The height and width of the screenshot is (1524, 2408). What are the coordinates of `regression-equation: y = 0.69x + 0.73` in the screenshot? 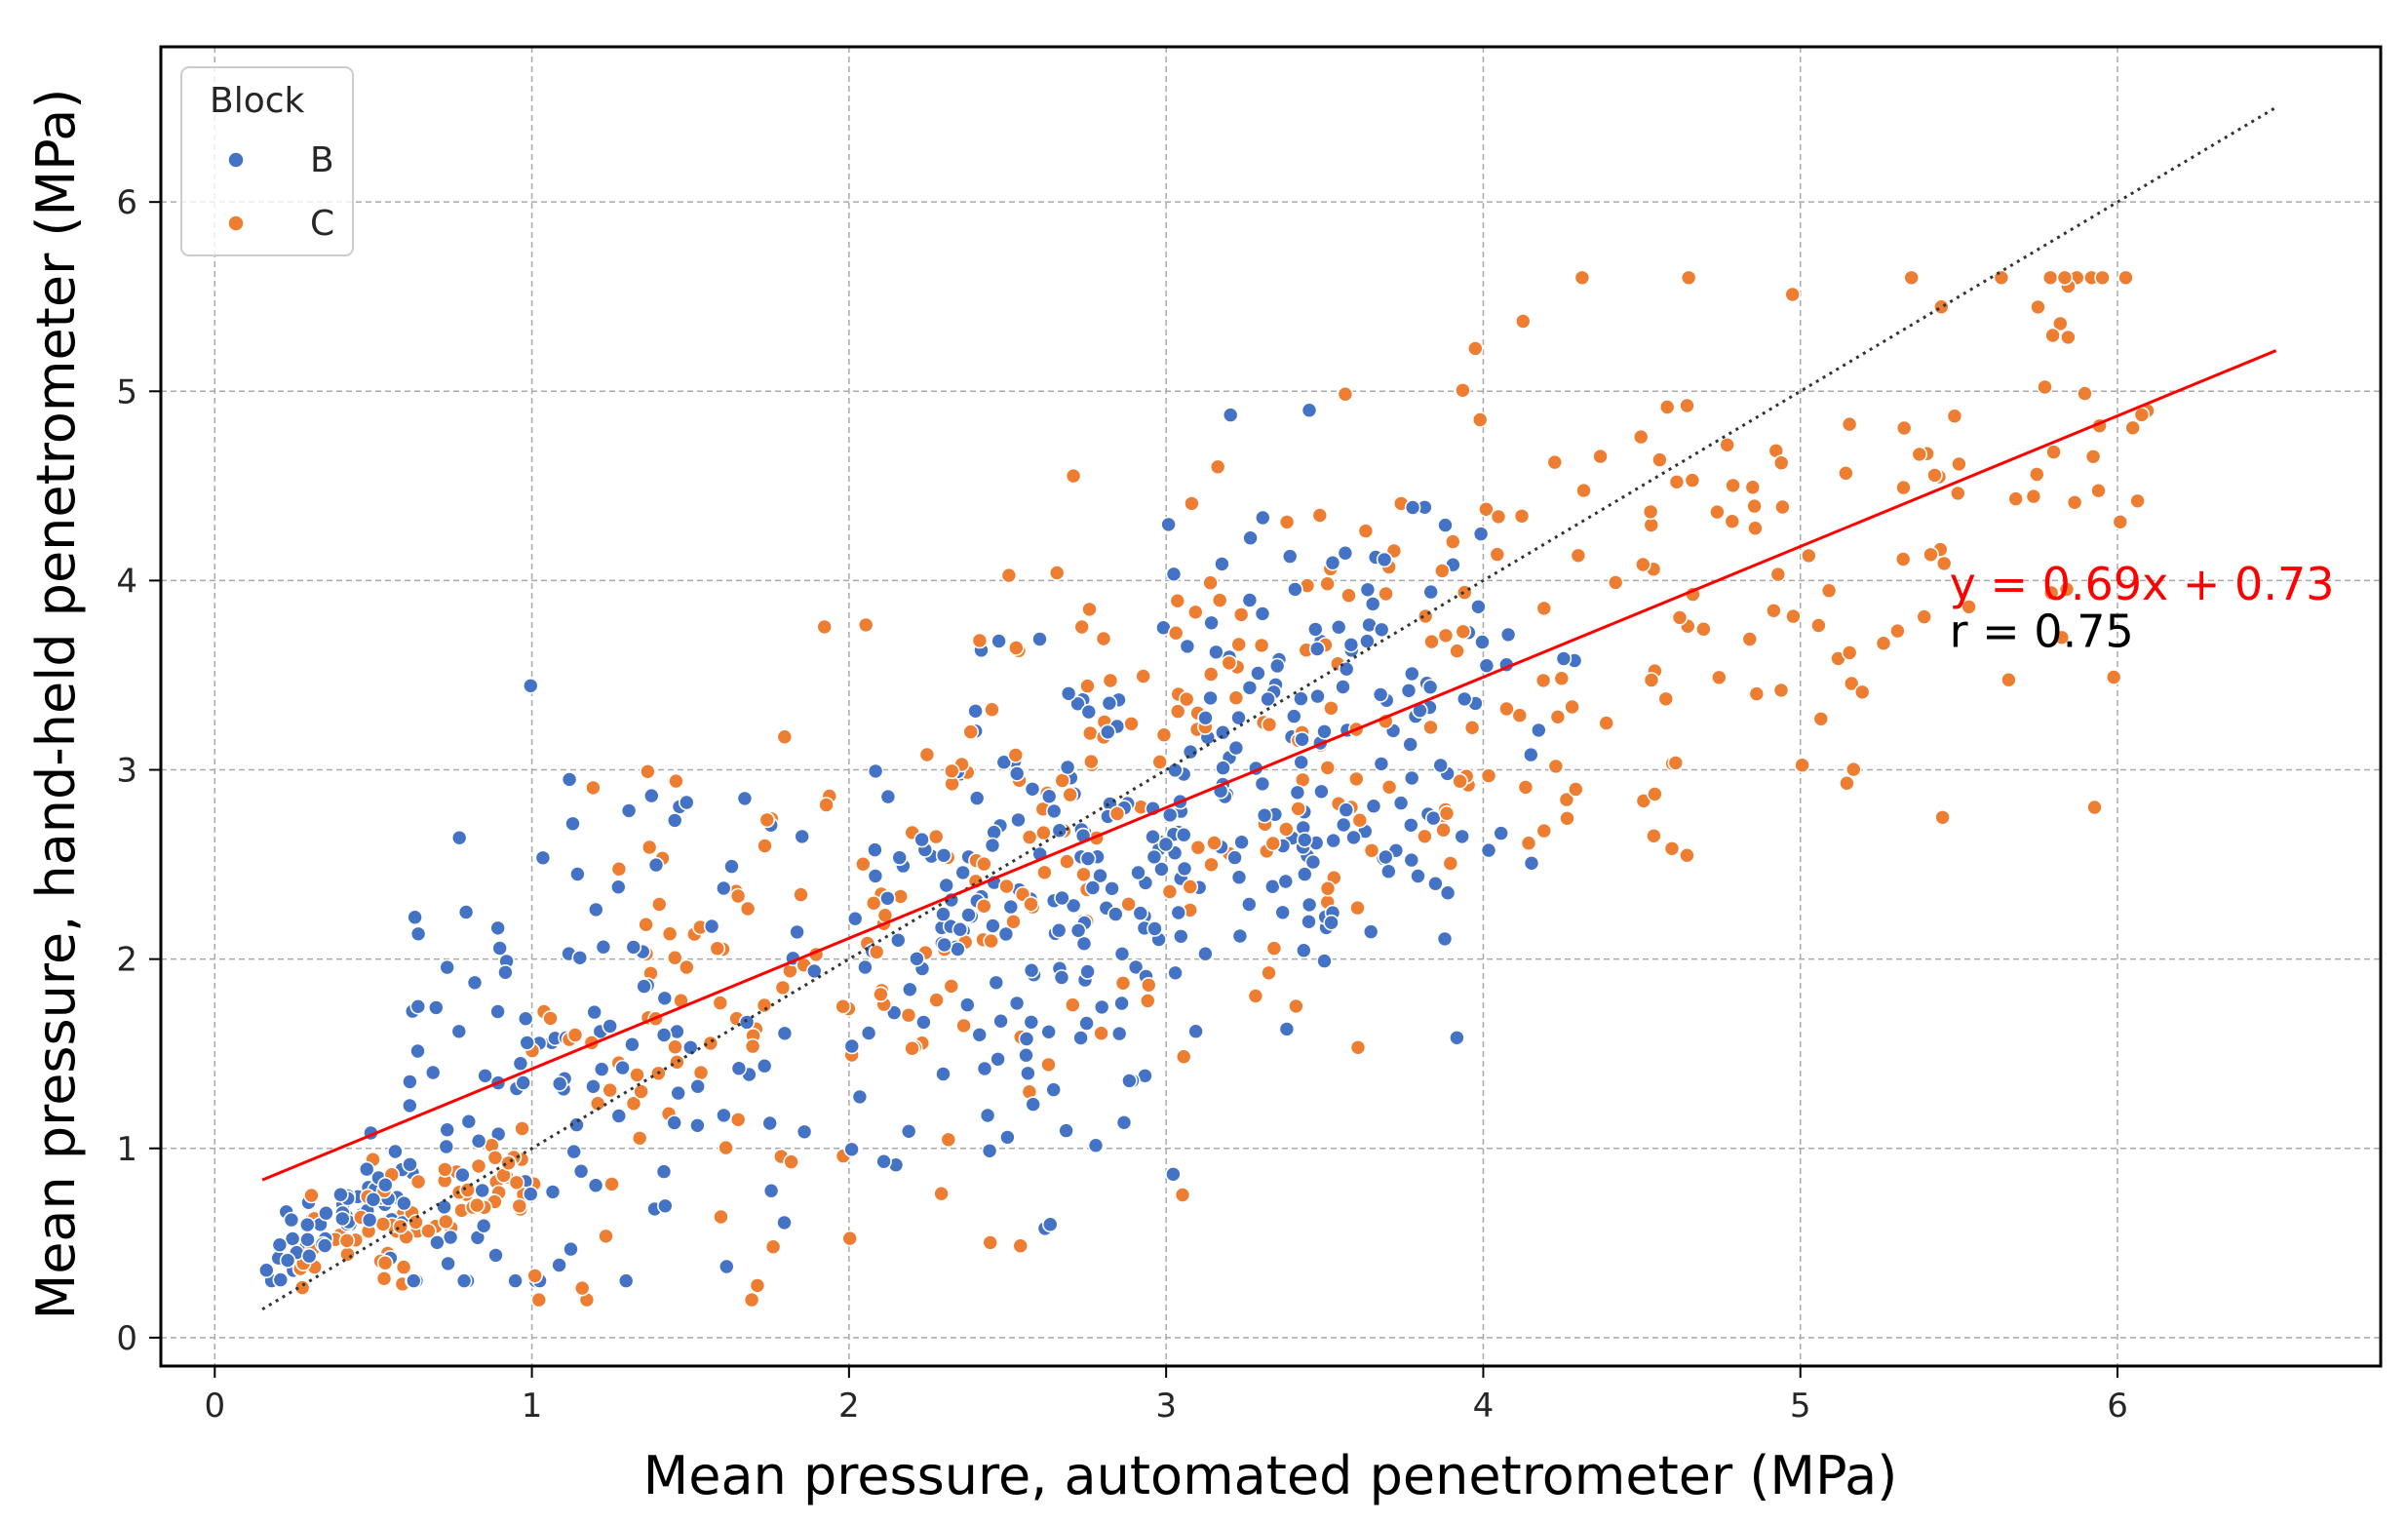 It's located at (2142, 584).